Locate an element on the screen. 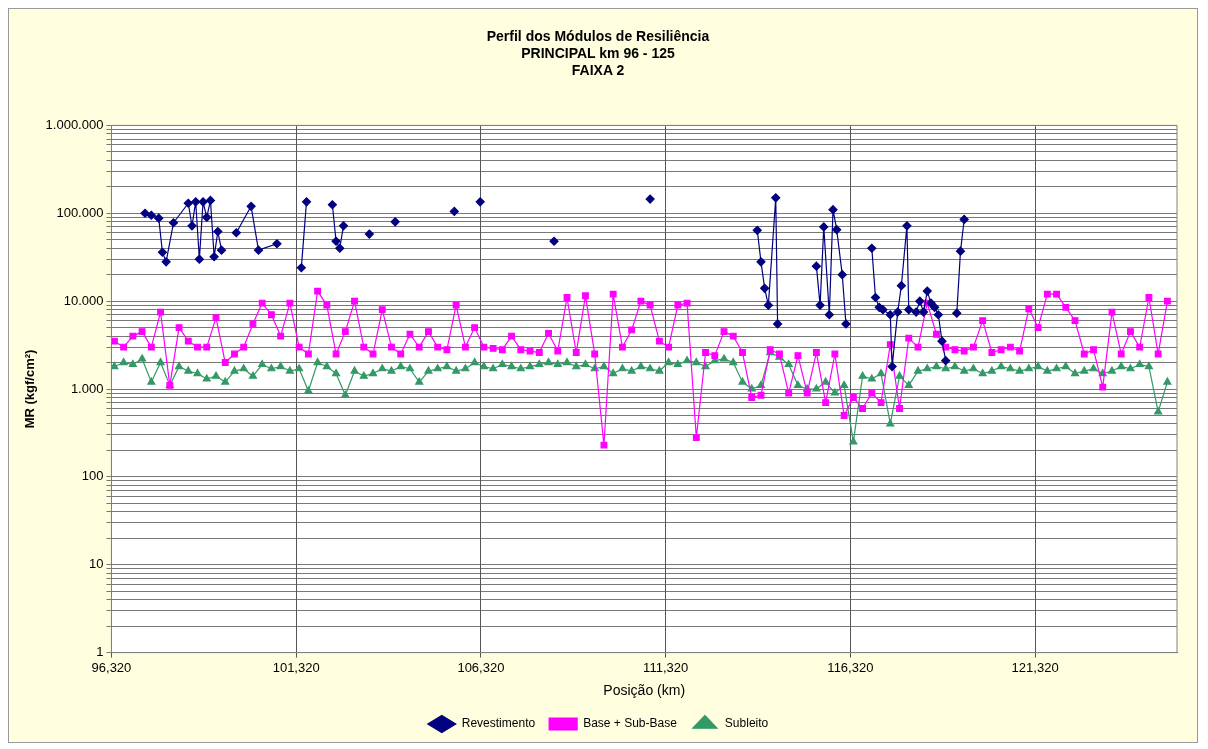 This screenshot has width=1208, height=749. y-tick-label: 10.000 is located at coordinates (83, 300).